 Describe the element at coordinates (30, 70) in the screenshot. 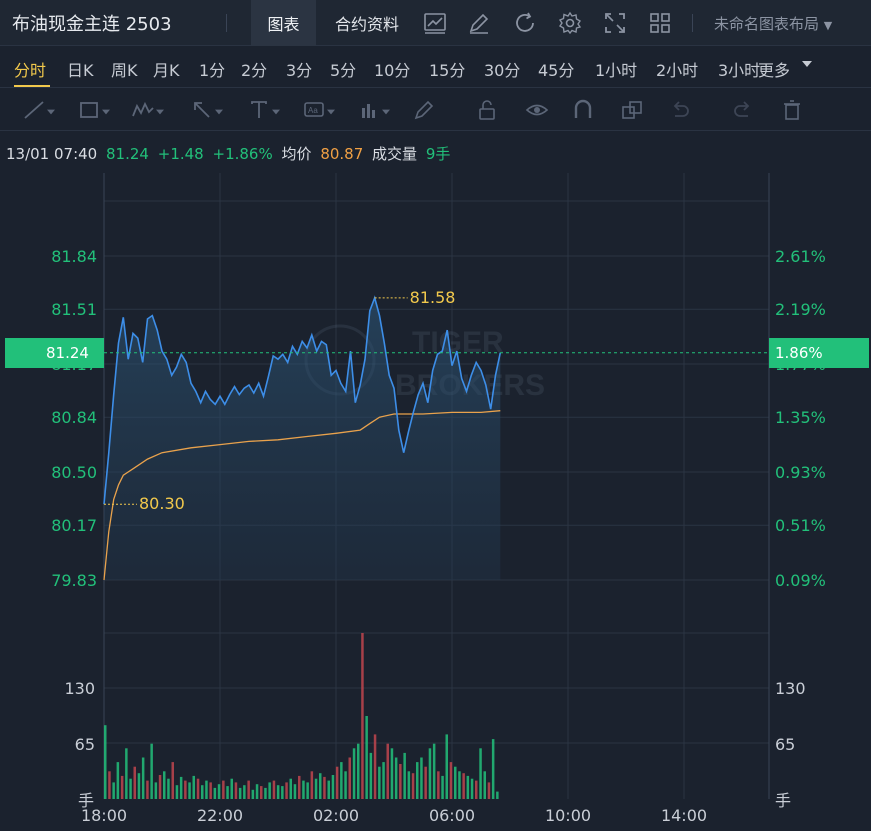

I see `period-分时: 分时` at that location.